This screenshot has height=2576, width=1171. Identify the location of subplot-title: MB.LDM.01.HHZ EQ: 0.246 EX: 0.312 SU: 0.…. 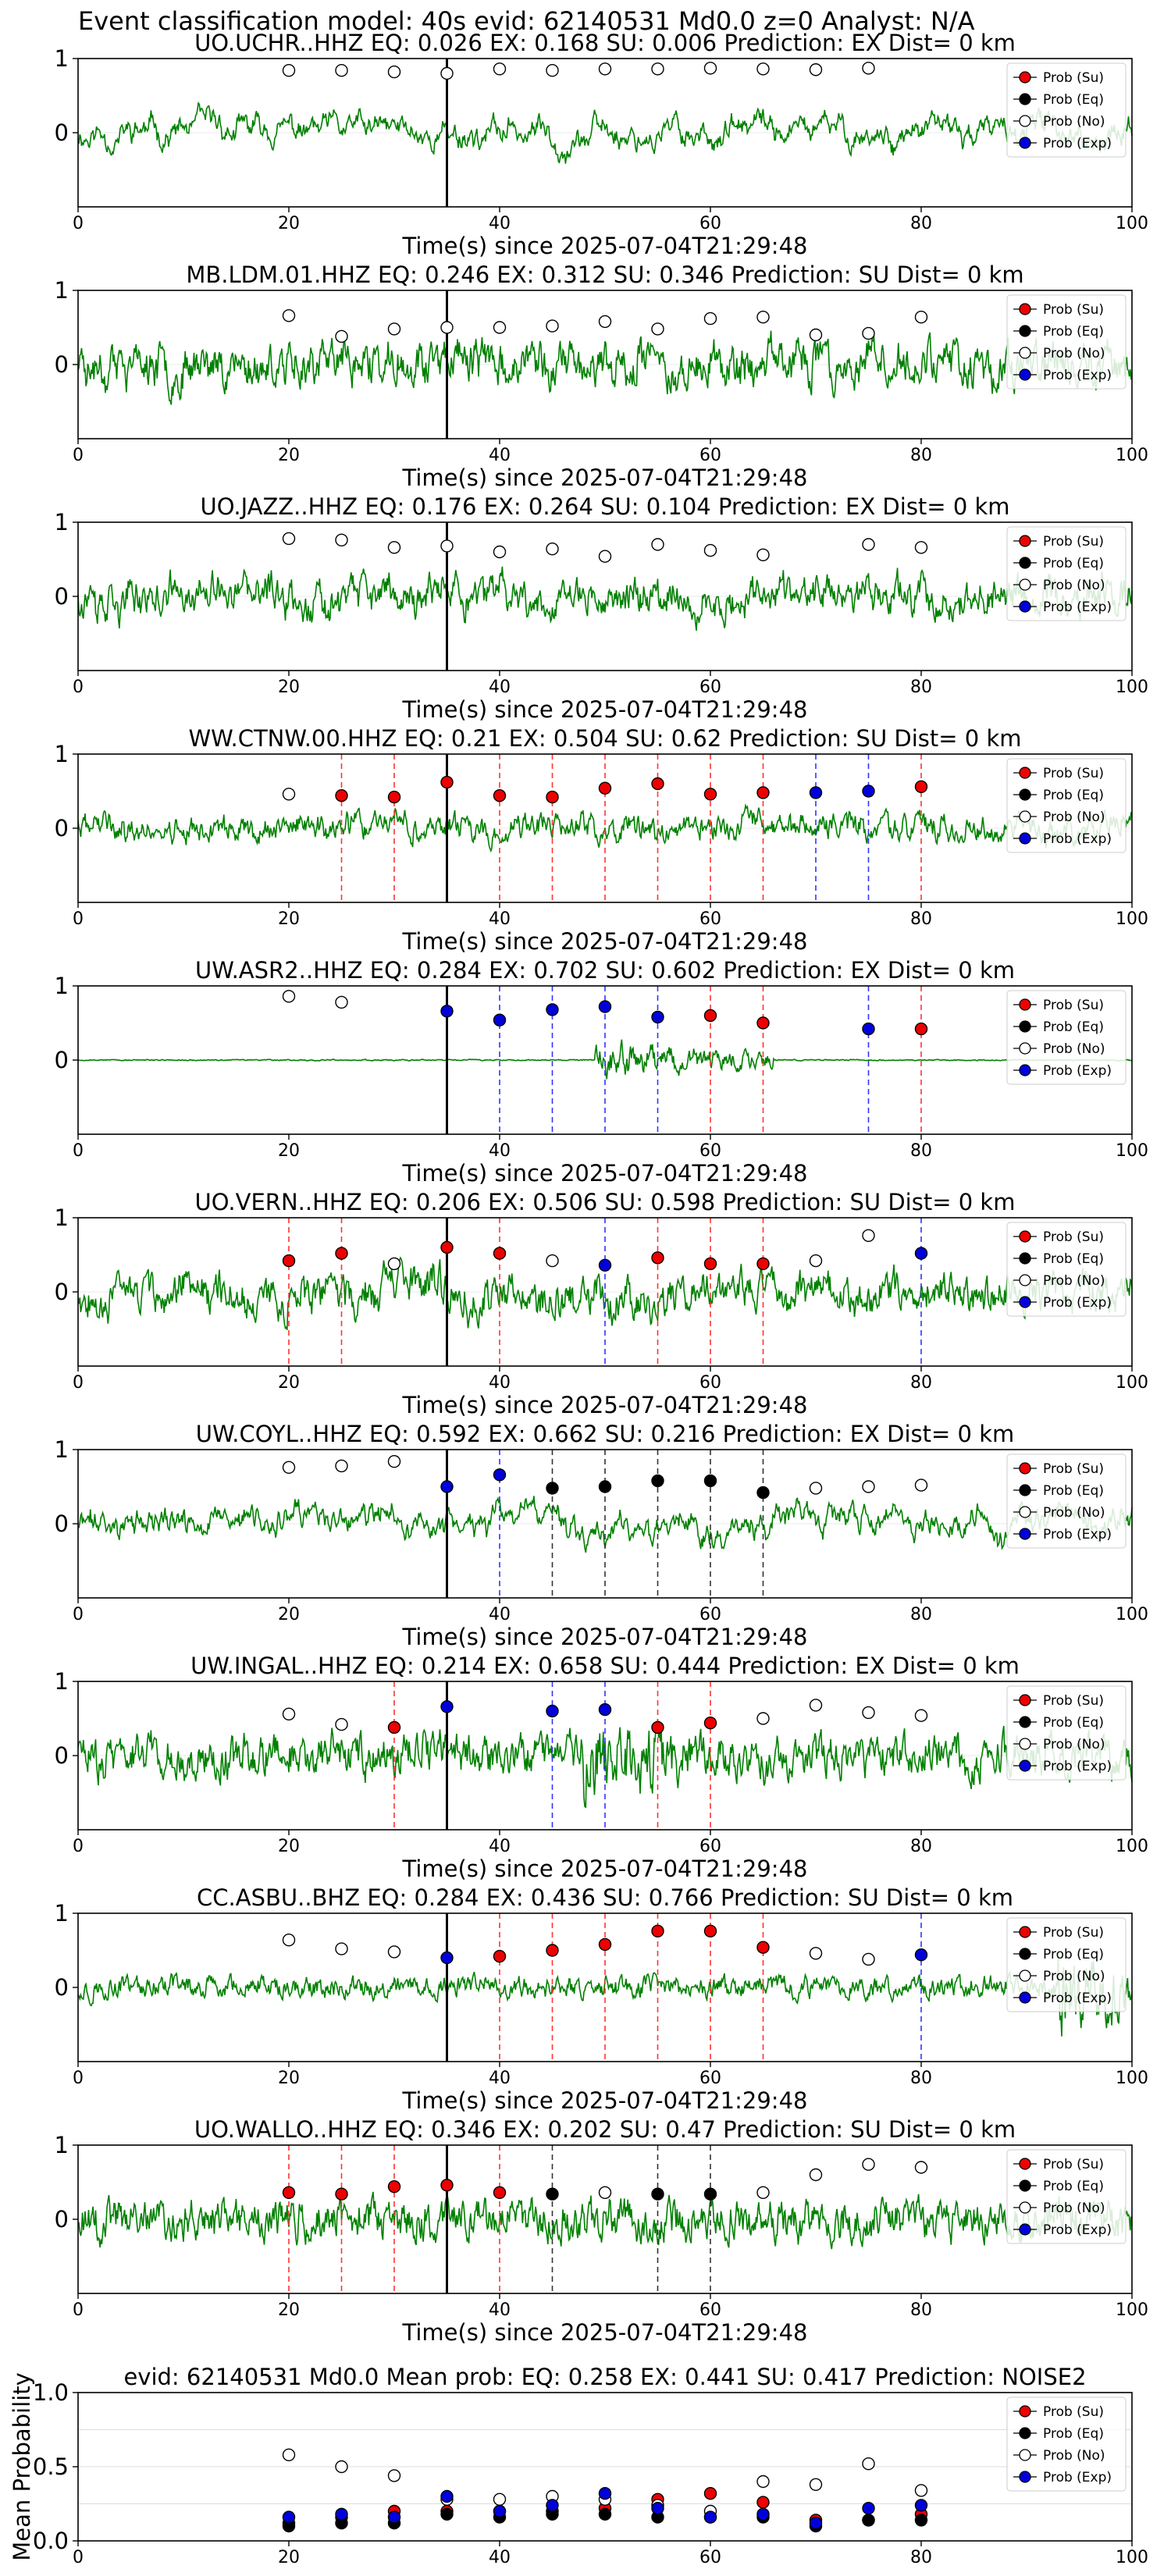
(604, 275).